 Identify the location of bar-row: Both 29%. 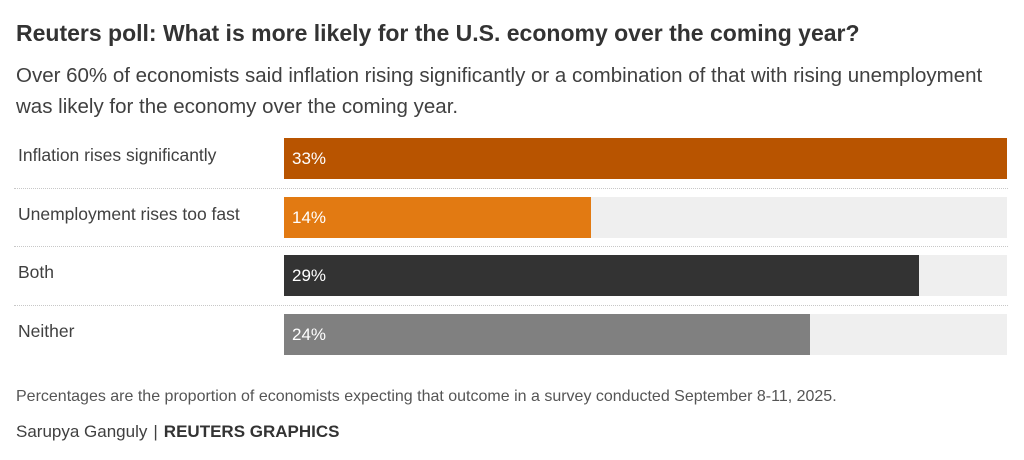
(511, 276).